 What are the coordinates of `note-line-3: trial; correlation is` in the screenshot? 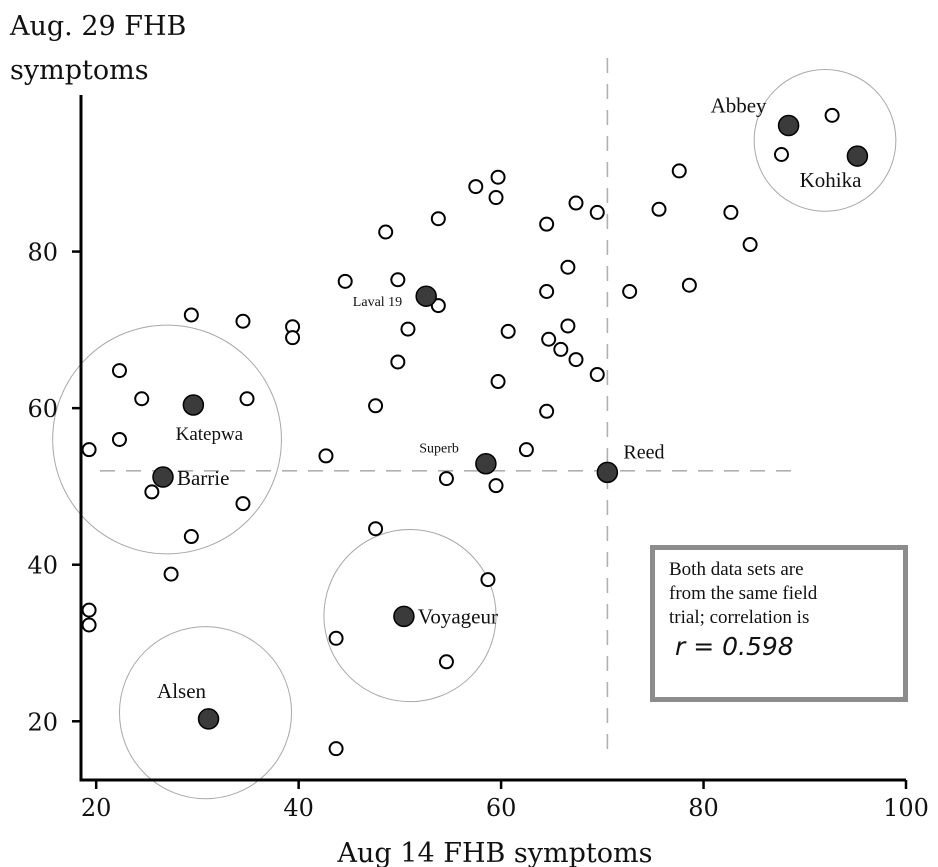 It's located at (739, 617).